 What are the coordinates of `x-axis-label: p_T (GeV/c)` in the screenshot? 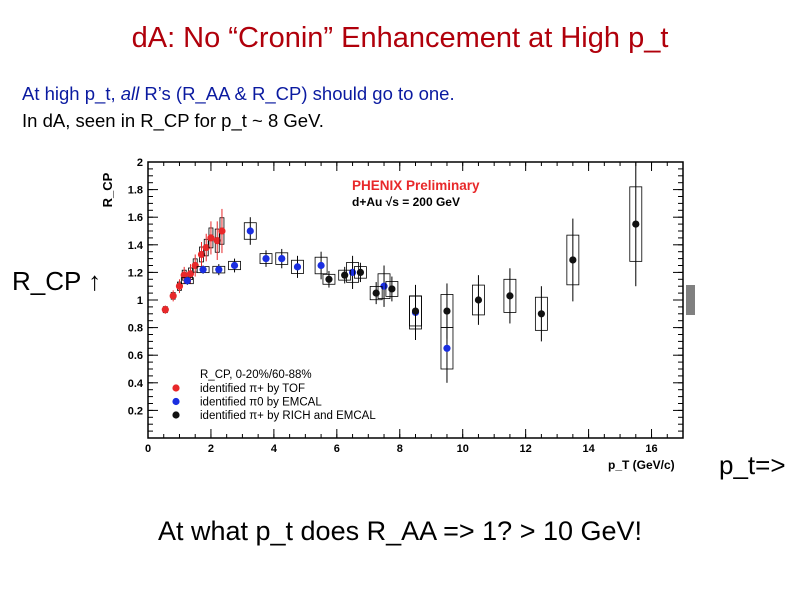 It's located at (641, 465).